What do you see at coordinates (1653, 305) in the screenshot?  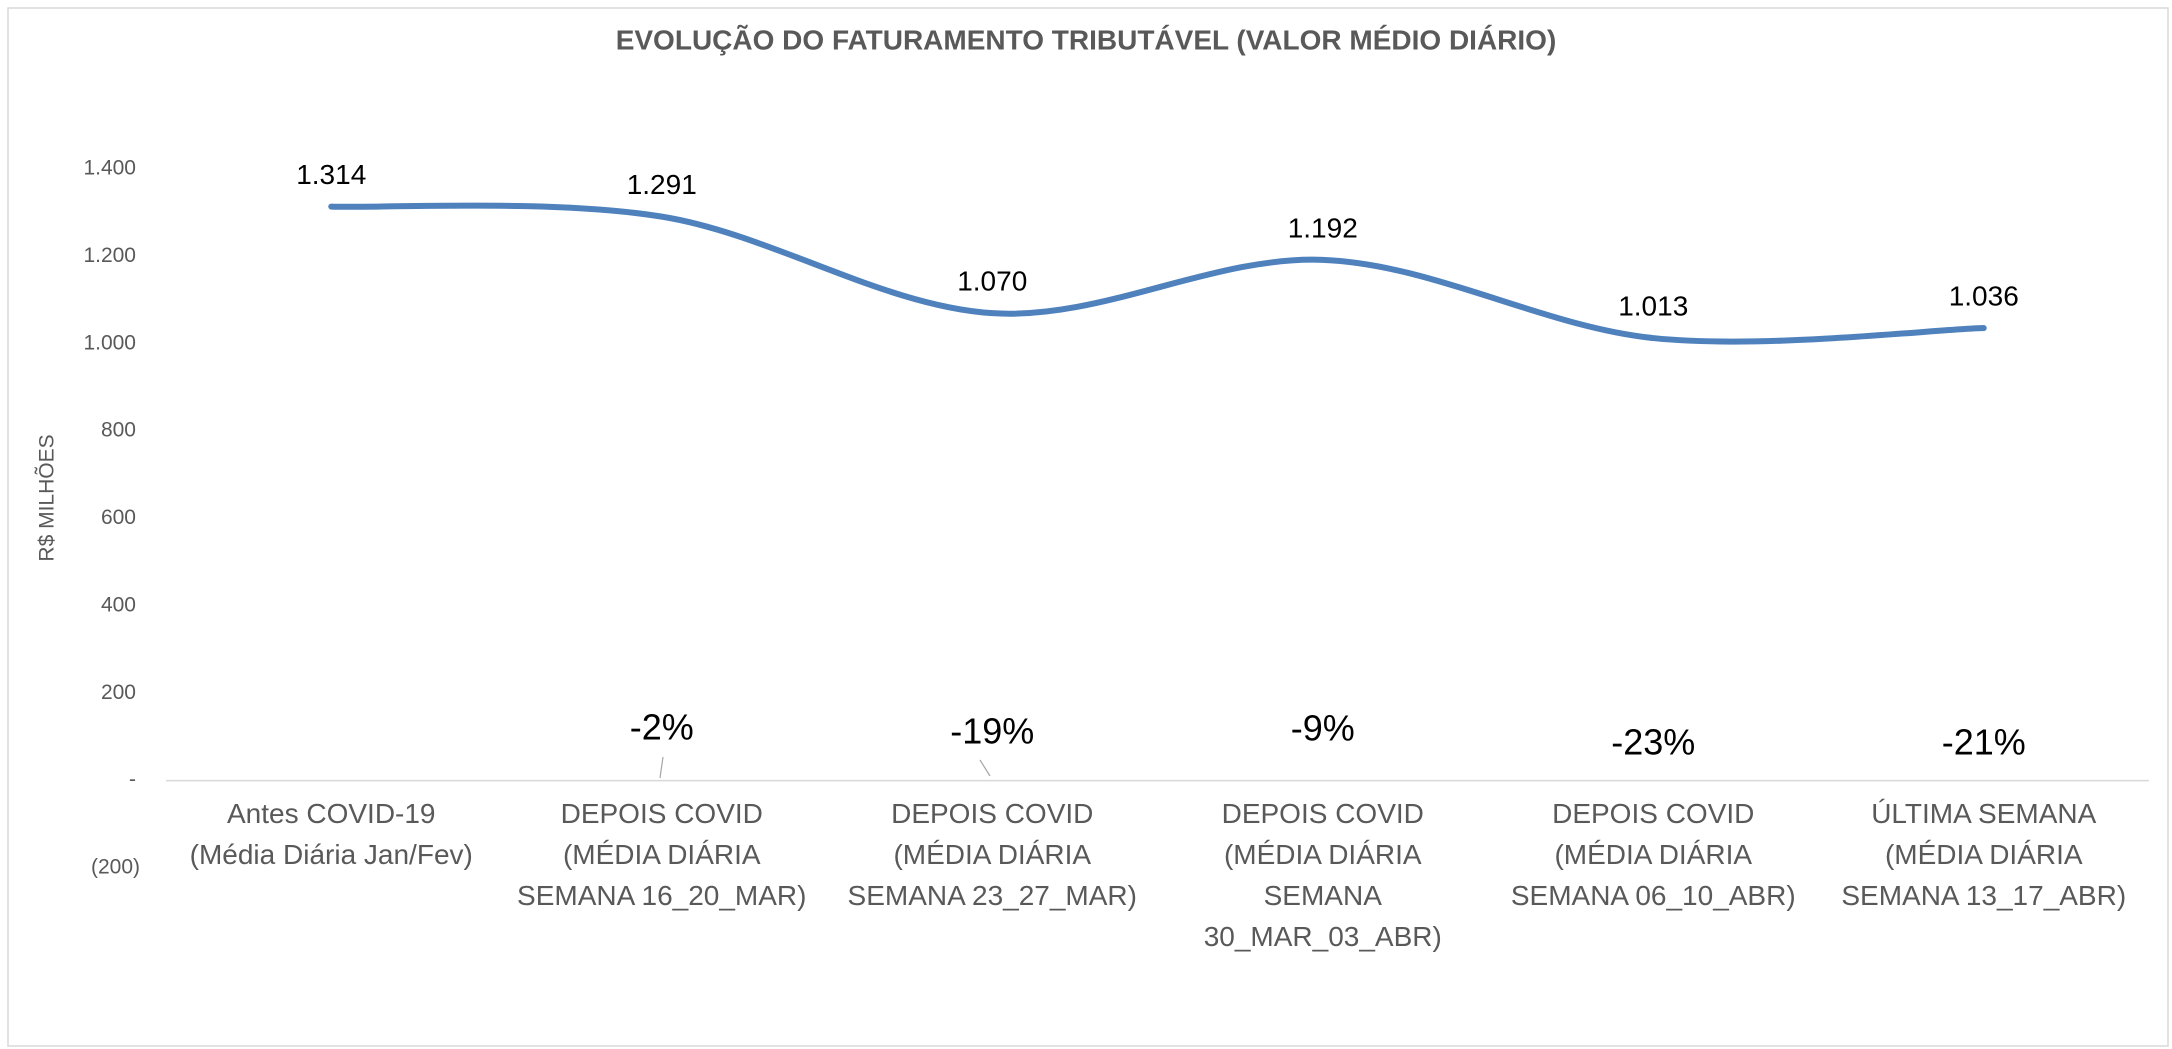 I see `data-label: 1.013` at bounding box center [1653, 305].